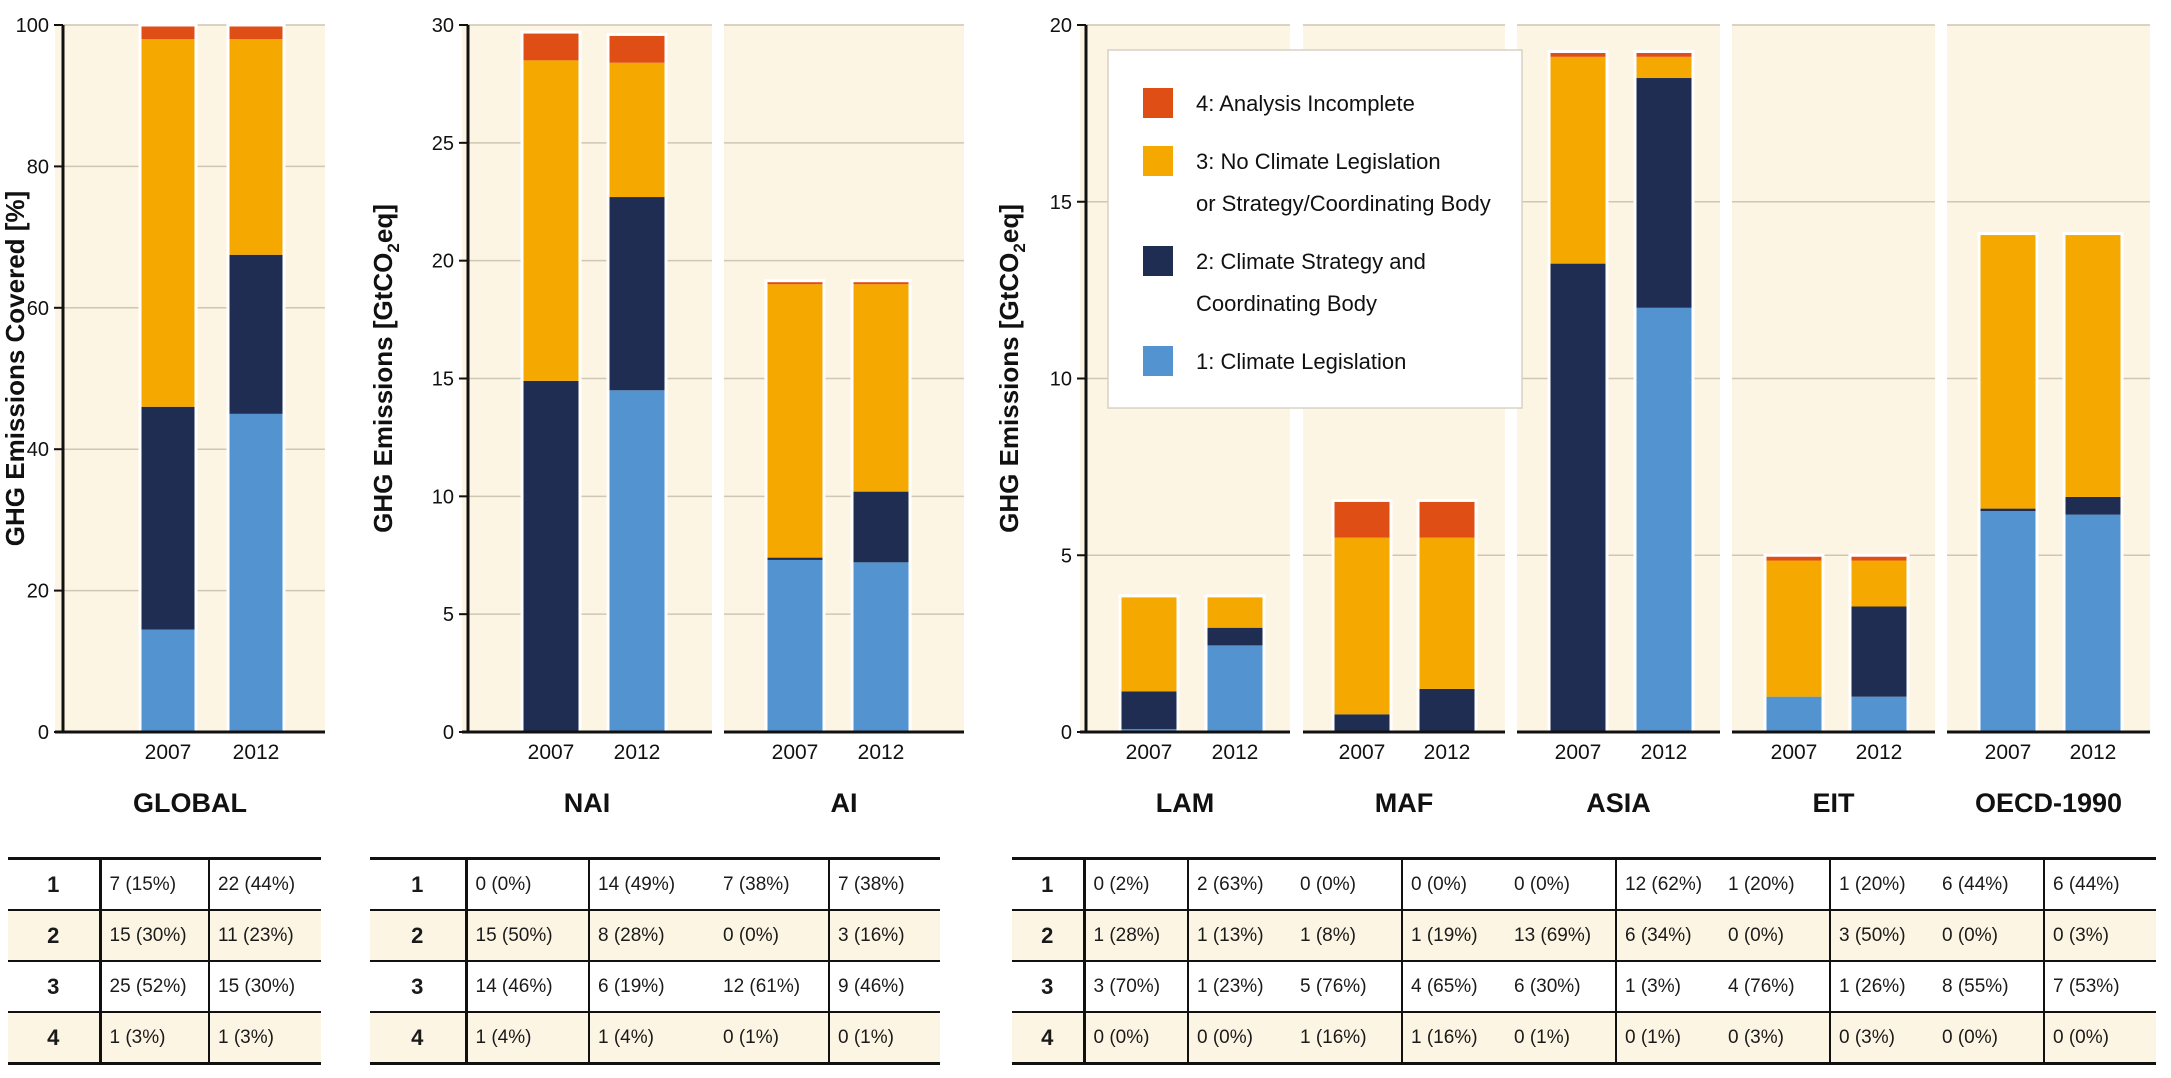 The width and height of the screenshot is (2171, 1078). I want to click on table-cell: 14 (49%), so click(652, 884).